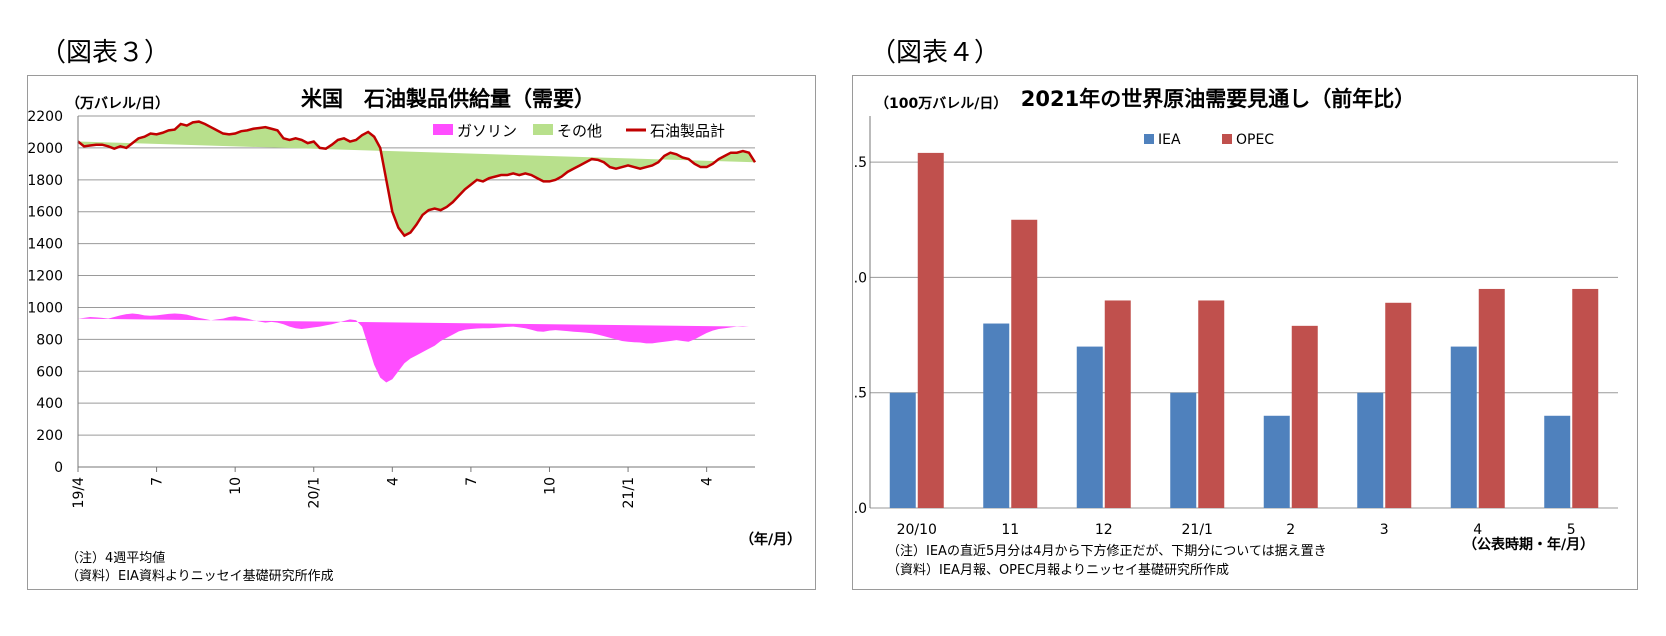 This screenshot has width=1666, height=636. What do you see at coordinates (200, 576) in the screenshot?
I see `source-line: （資料）EIA資料よりニッセイ基礎研究所作成` at bounding box center [200, 576].